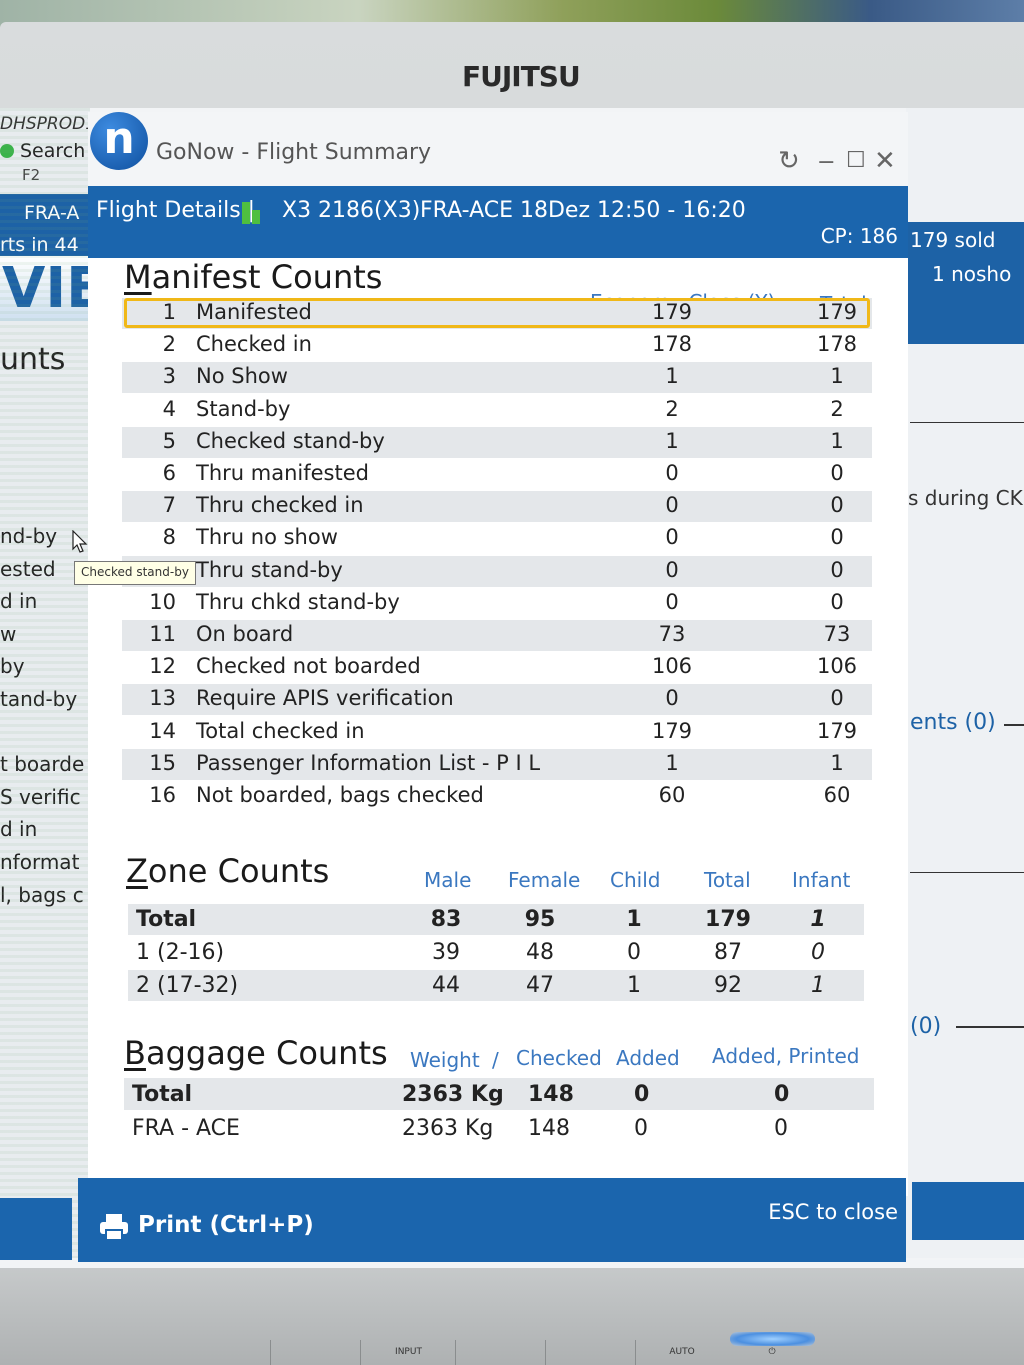  I want to click on table-row: 2 (17-32) 44 47 1 92 1, so click(496, 985).